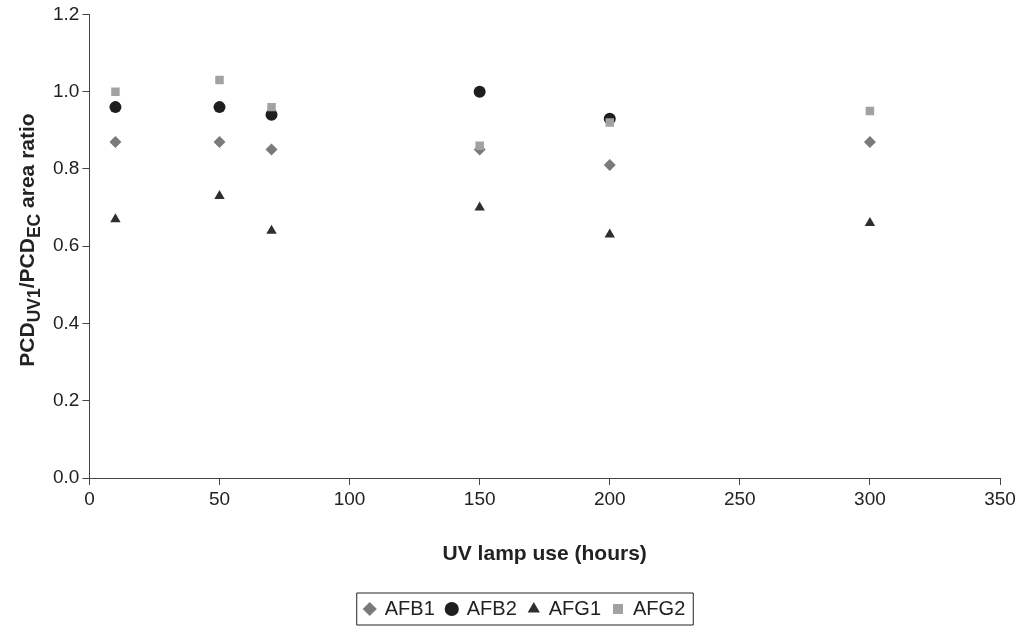  What do you see at coordinates (66, 168) in the screenshot?
I see `y-tick-label: 0.8` at bounding box center [66, 168].